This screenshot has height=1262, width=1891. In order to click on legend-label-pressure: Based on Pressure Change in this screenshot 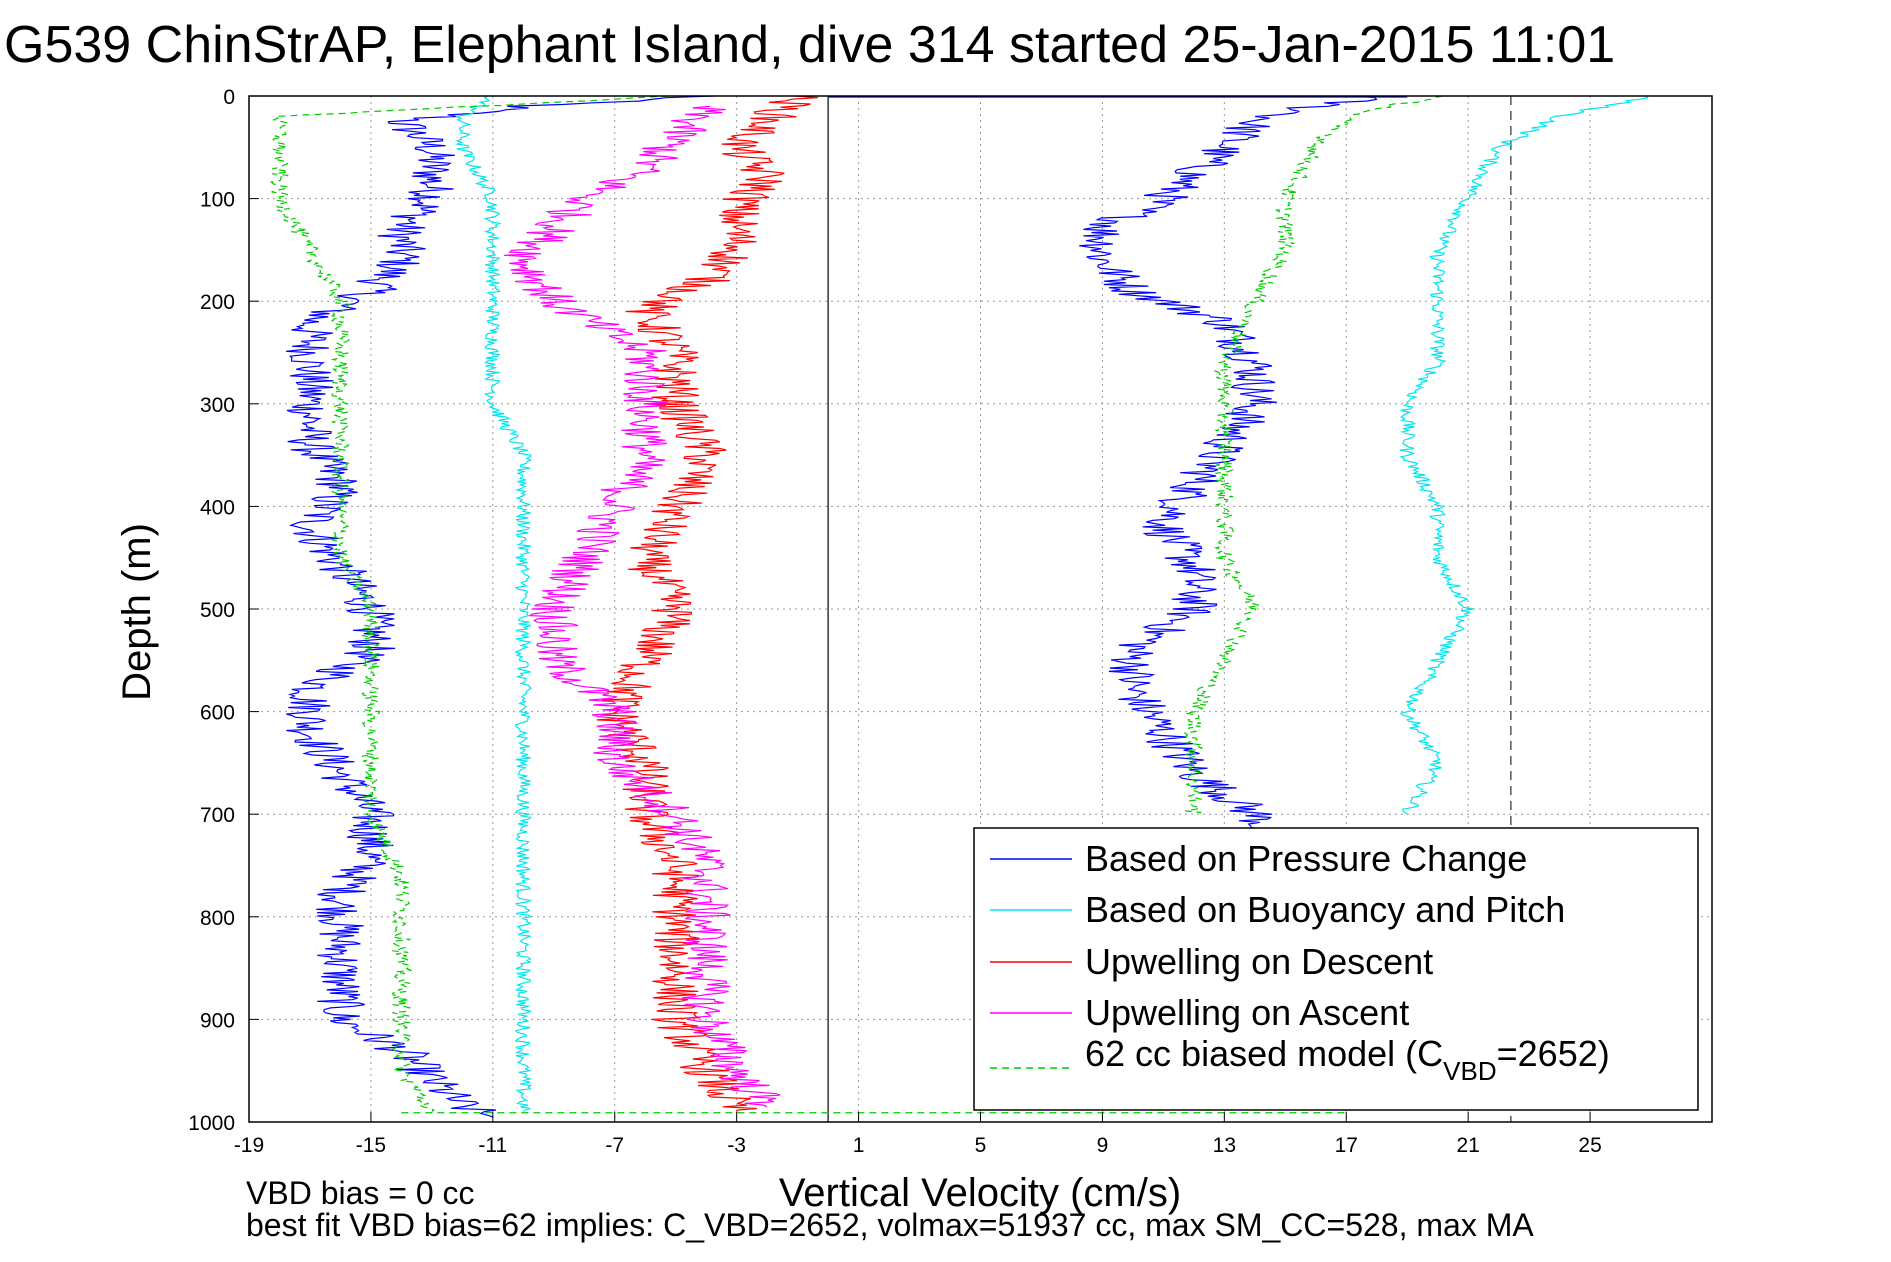, I will do `click(1306, 858)`.